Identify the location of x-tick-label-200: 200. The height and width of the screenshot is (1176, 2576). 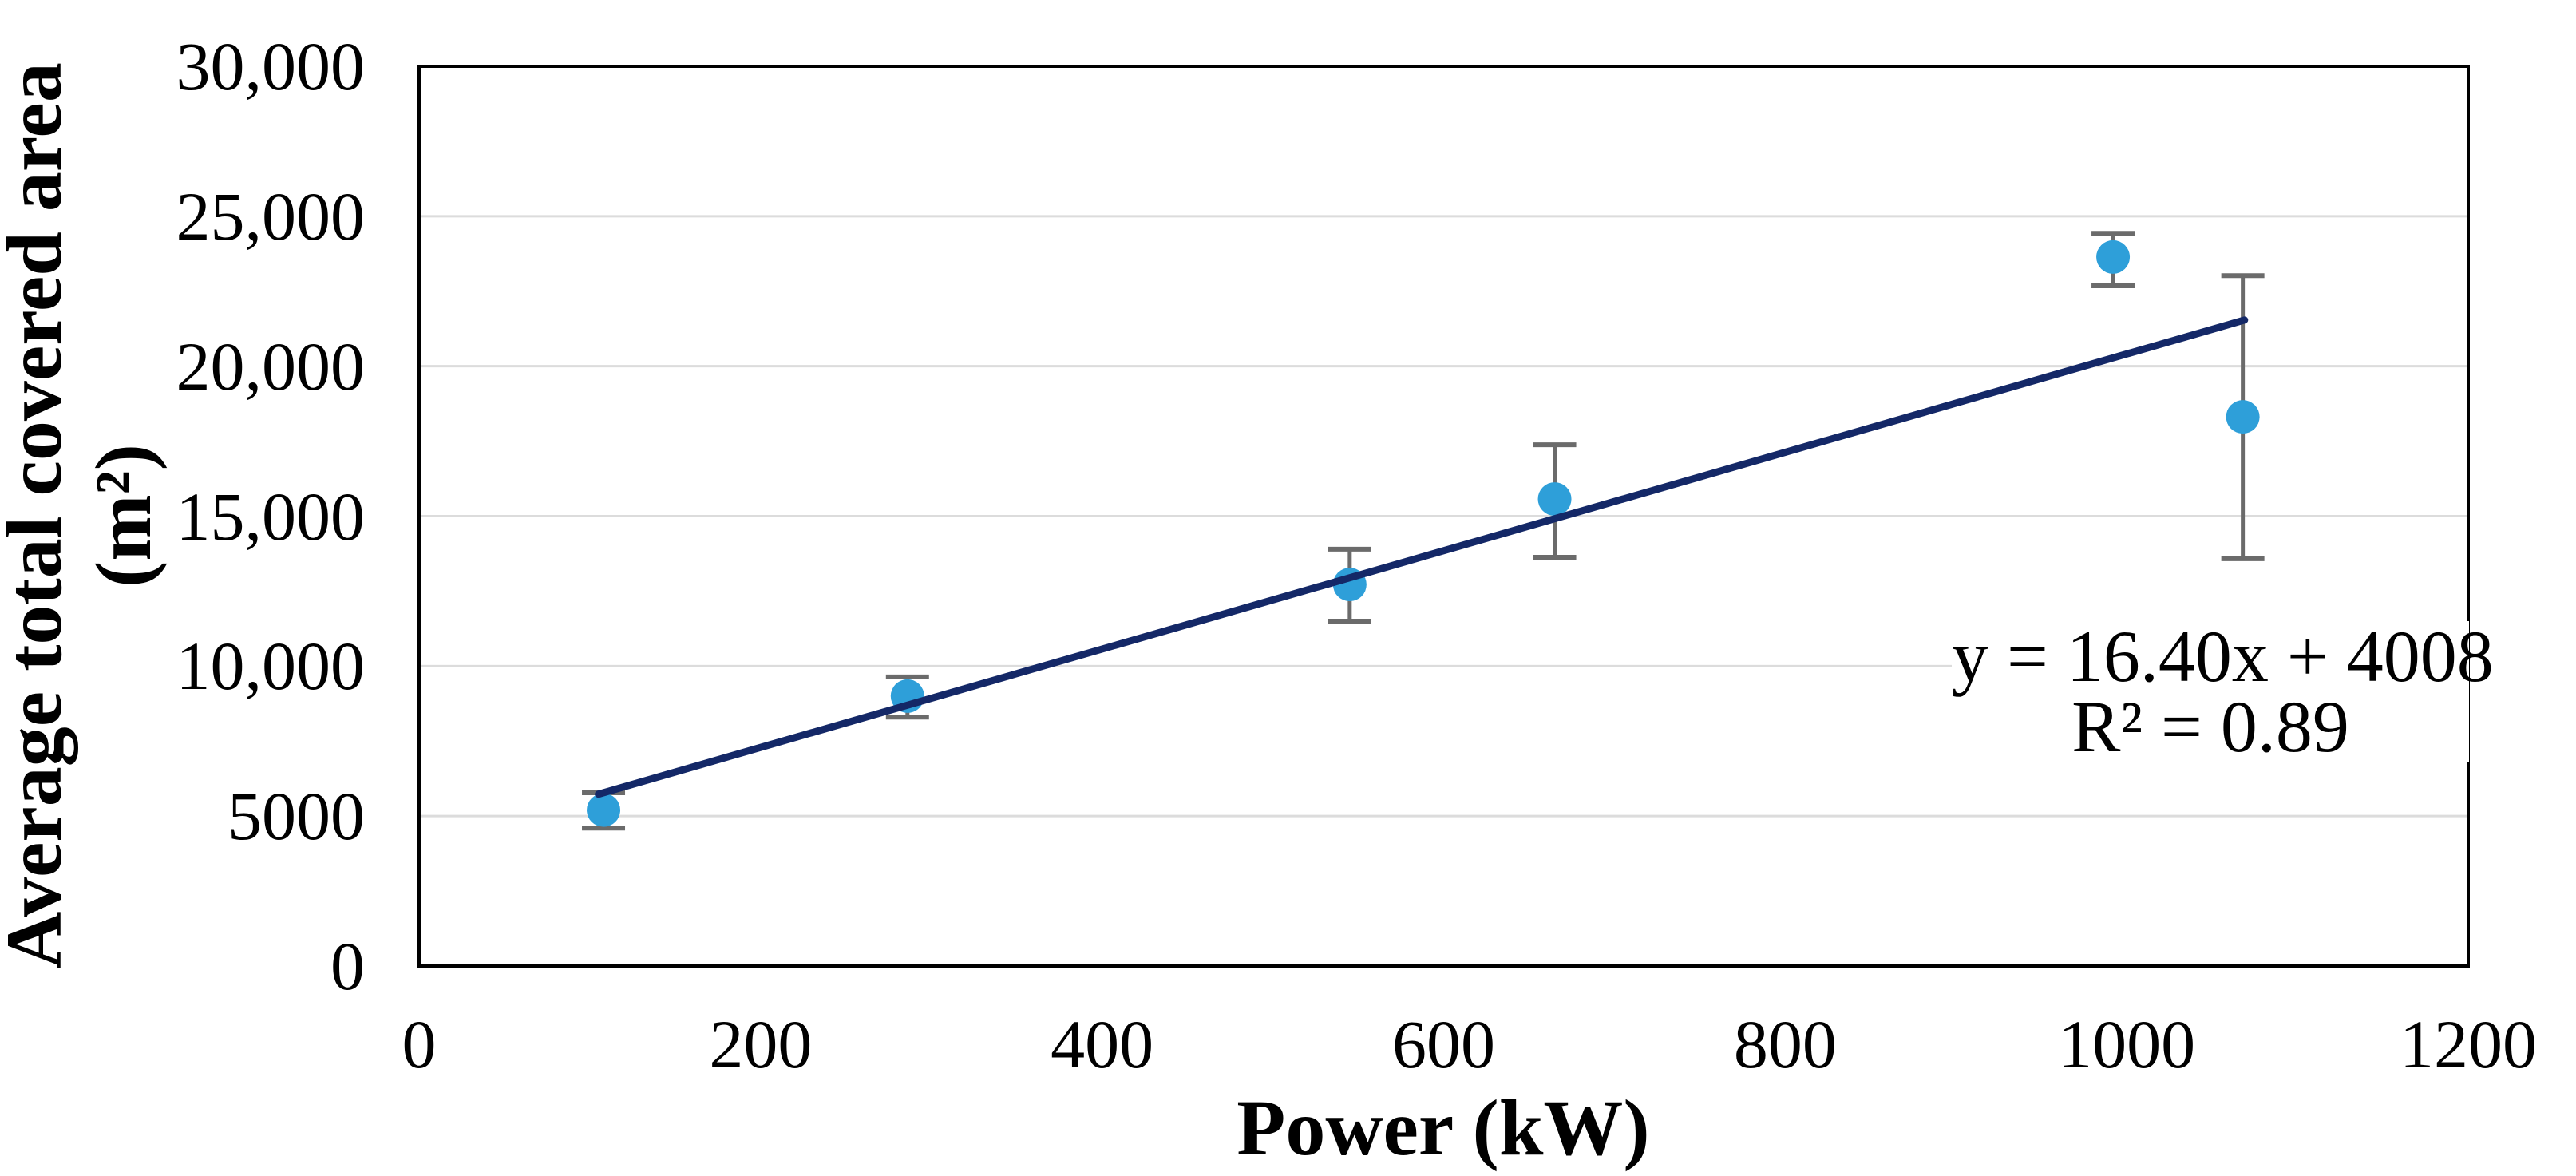
(761, 1044).